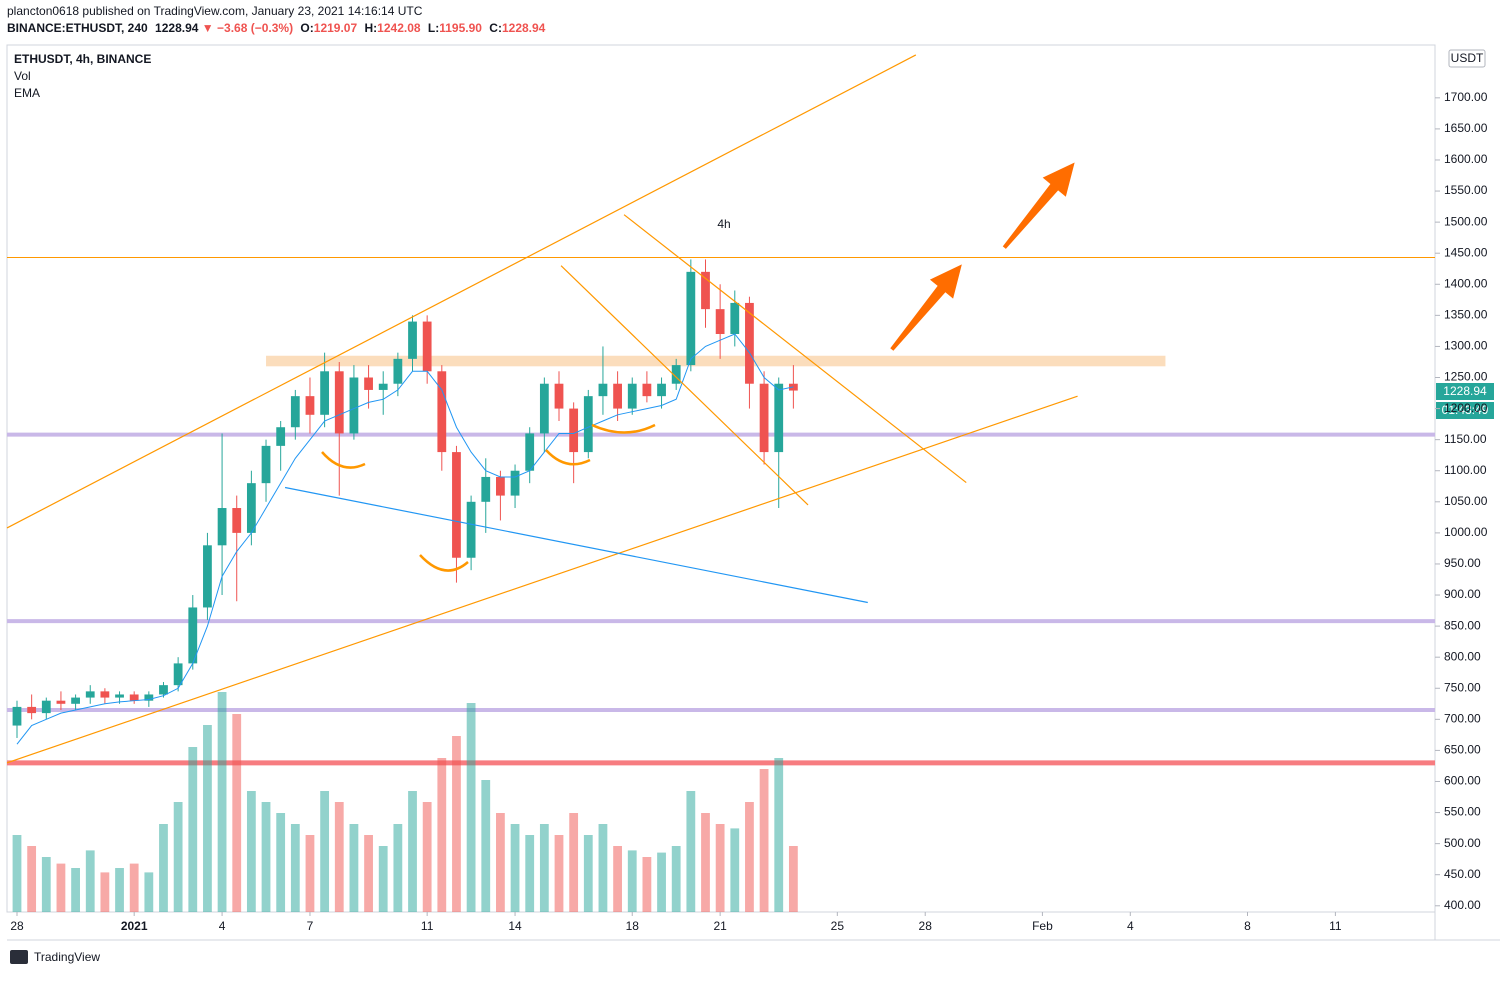 The height and width of the screenshot is (982, 1506). Describe the element at coordinates (67, 957) in the screenshot. I see `footer: TradingView` at that location.